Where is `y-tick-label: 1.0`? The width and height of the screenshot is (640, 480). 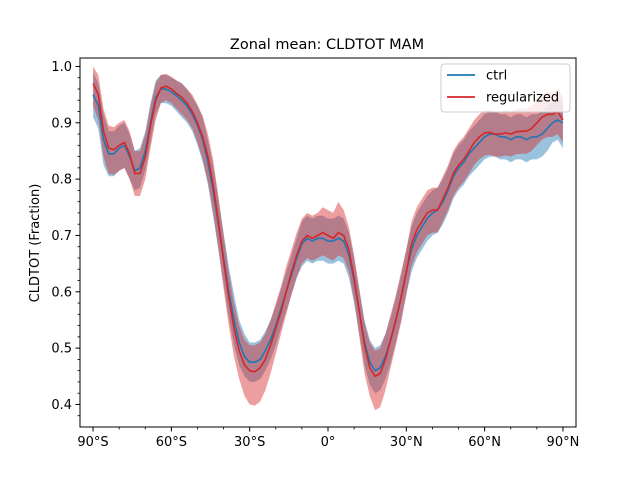 y-tick-label: 1.0 is located at coordinates (61, 67).